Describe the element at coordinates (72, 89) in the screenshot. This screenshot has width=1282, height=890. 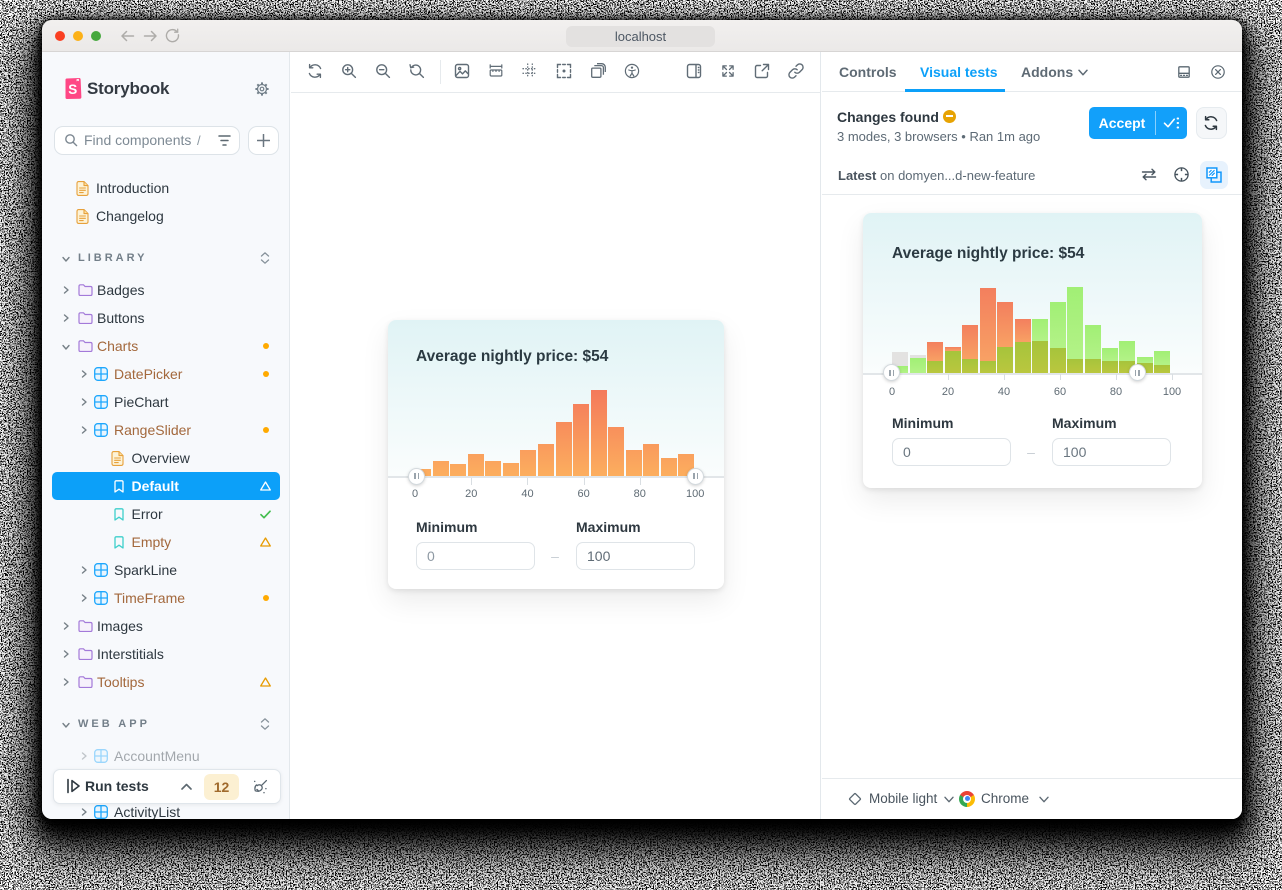
I see `svg-text: S` at that location.